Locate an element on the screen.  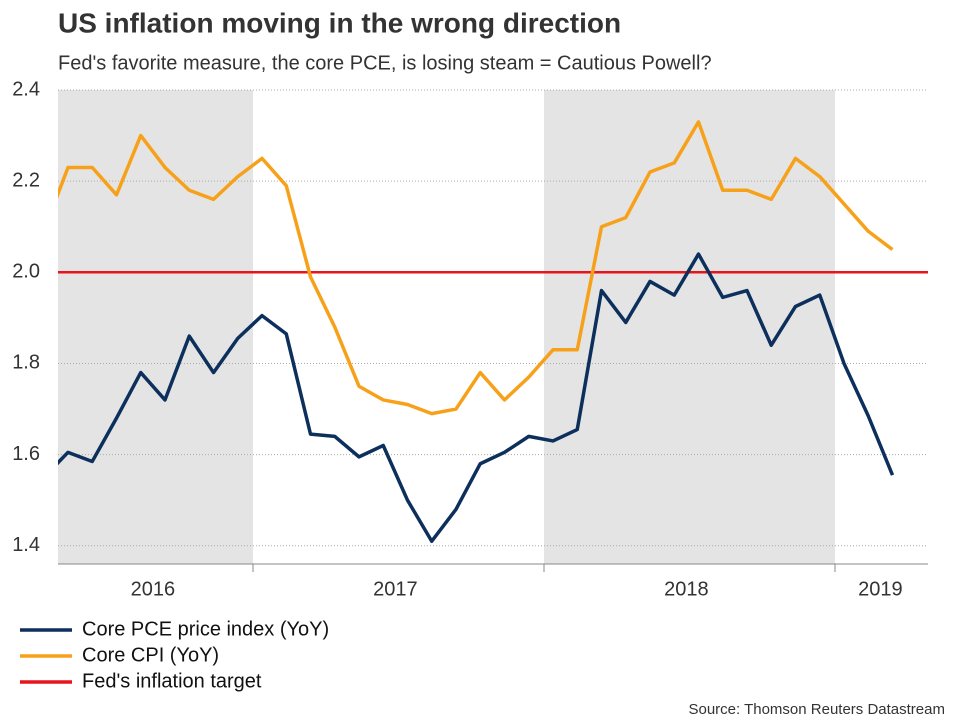
legend-label: Fed's inflation target is located at coordinates (172, 681).